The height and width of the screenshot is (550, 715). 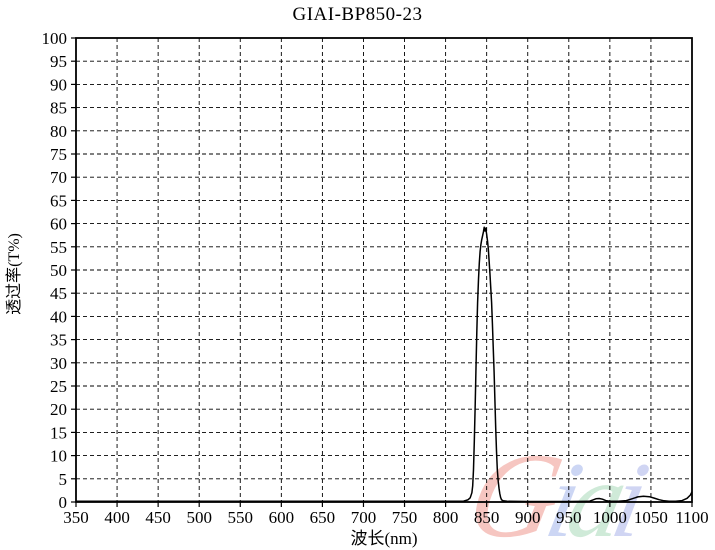 I want to click on y-tick-label: 55, so click(x=58, y=247).